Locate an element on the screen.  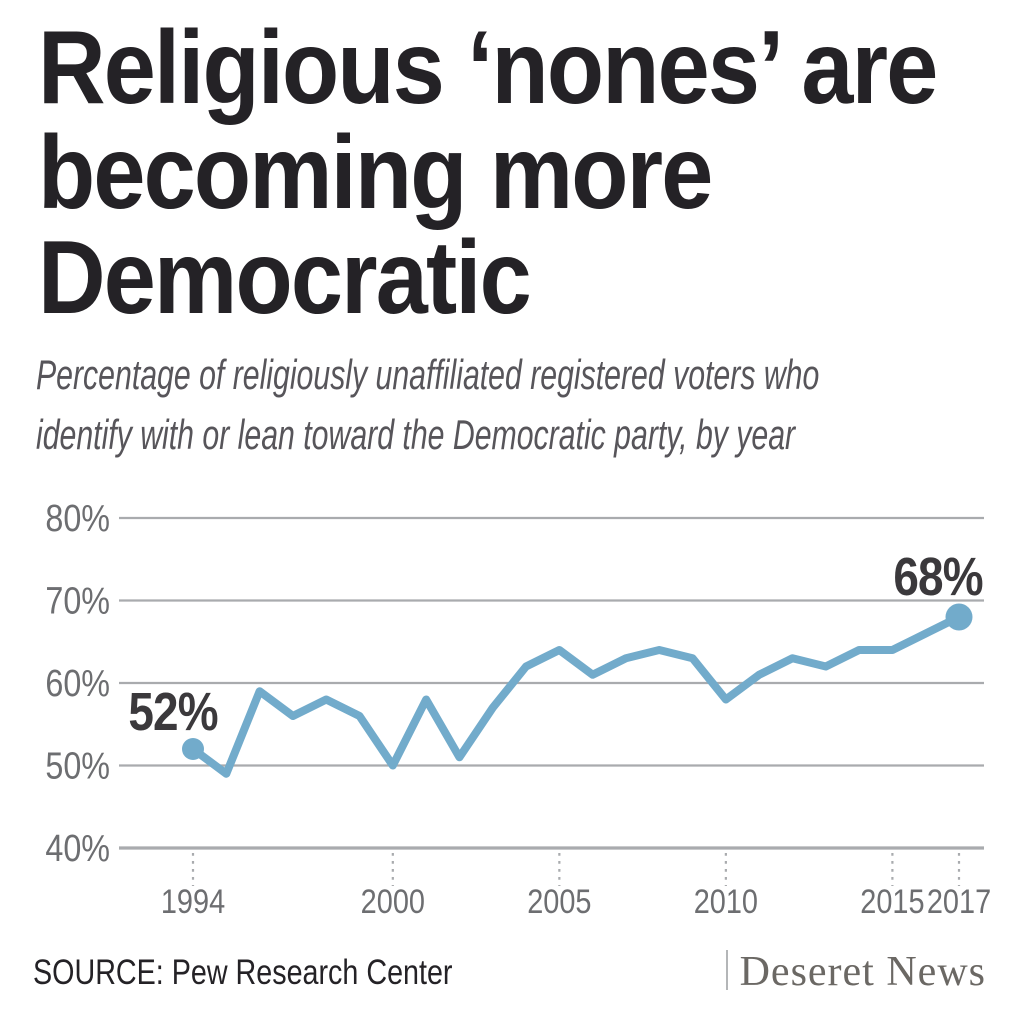
footer-divider is located at coordinates (727, 970).